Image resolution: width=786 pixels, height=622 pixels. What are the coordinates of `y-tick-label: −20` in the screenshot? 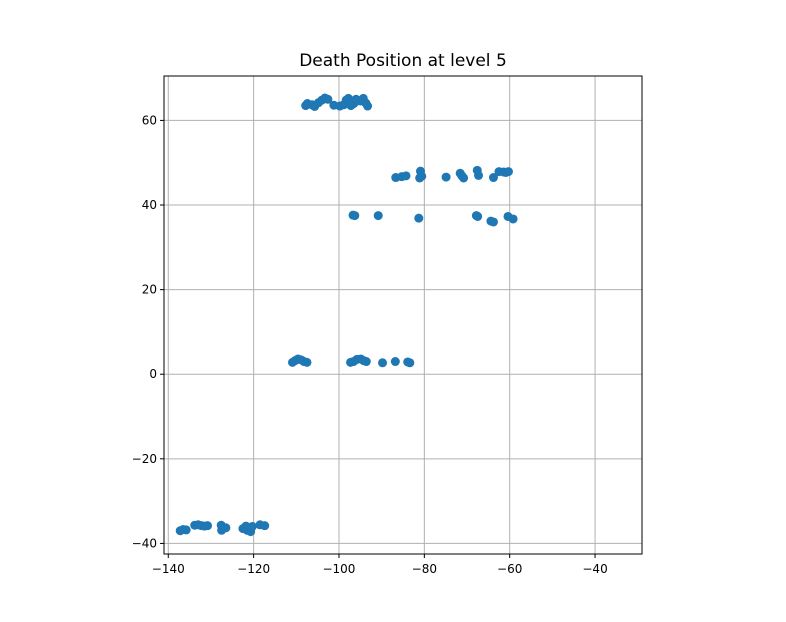 It's located at (144, 459).